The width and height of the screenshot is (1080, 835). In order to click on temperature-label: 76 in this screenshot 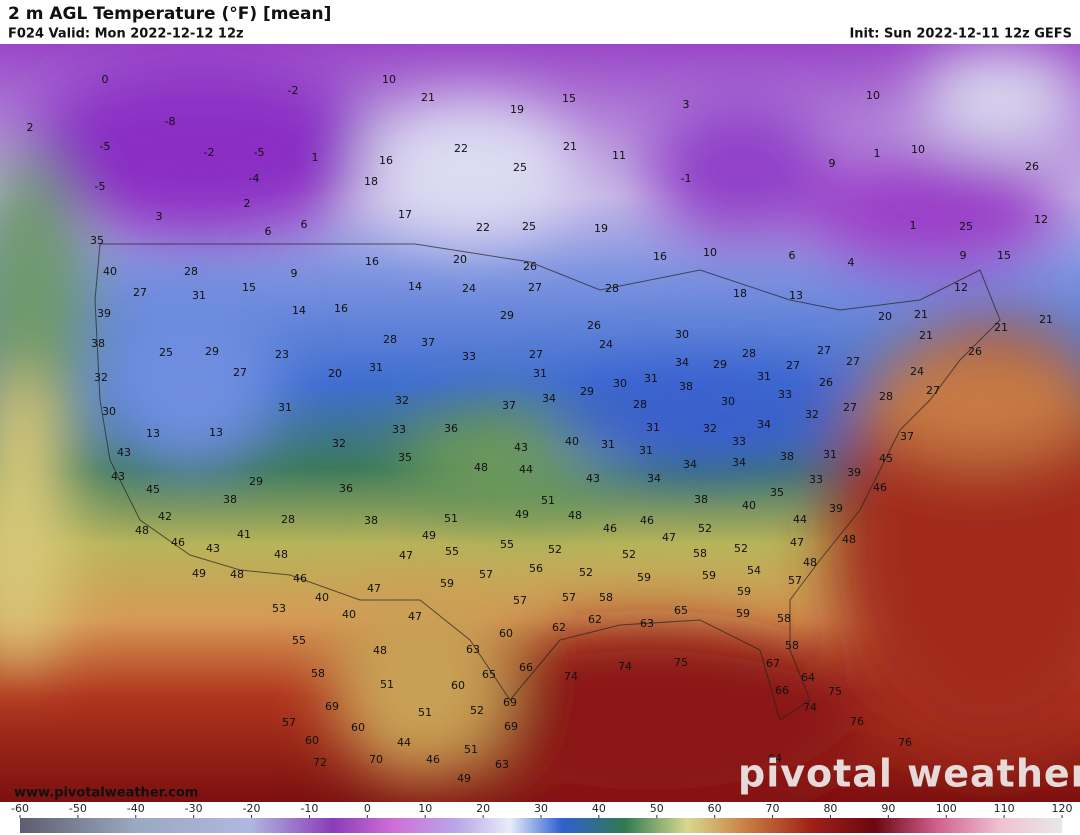, I will do `click(857, 721)`.